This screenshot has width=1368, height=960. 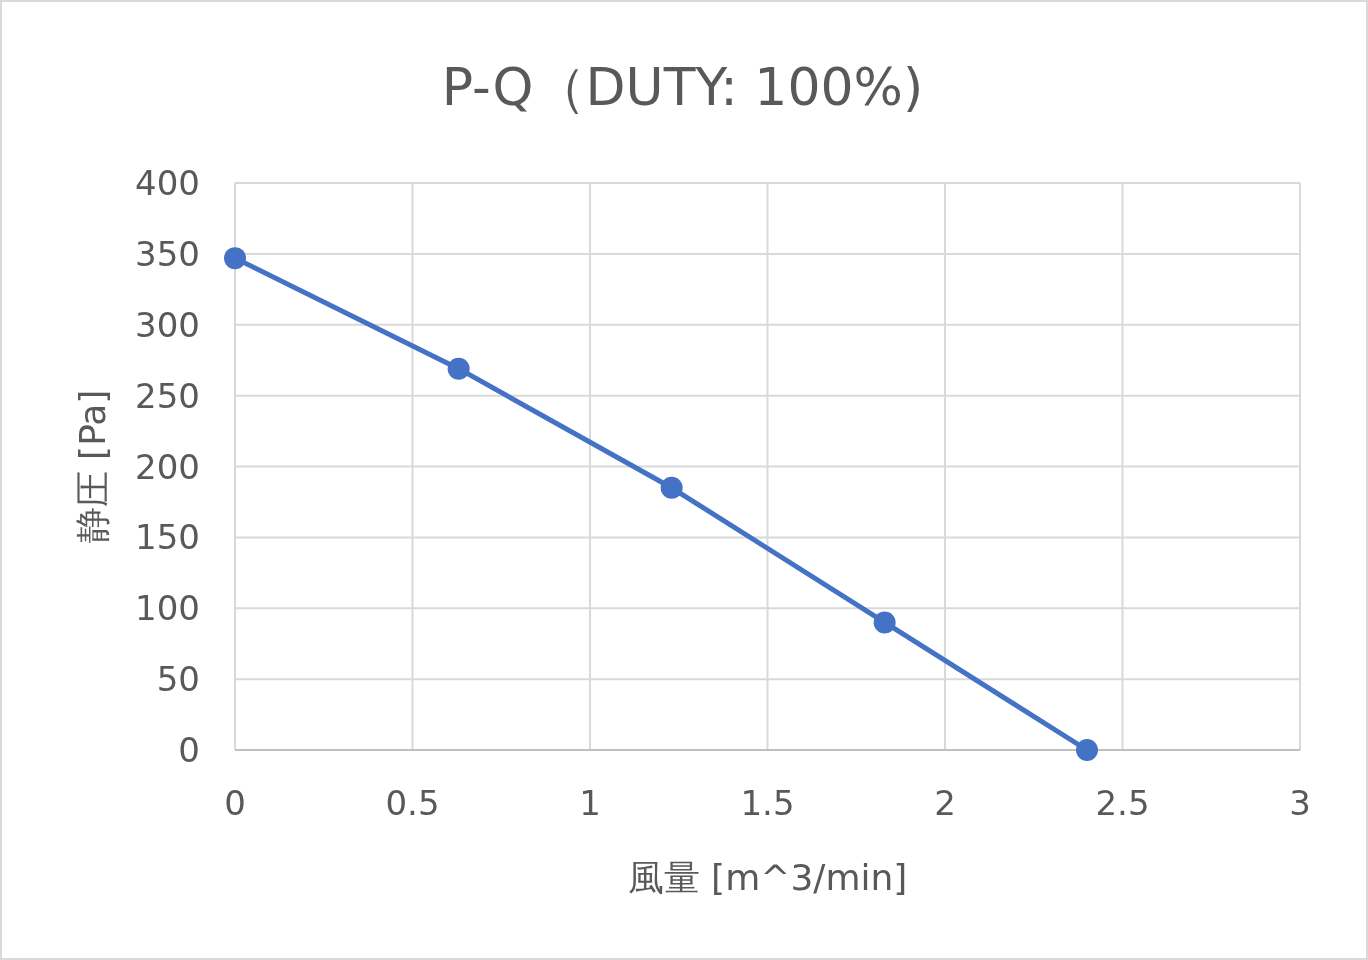 What do you see at coordinates (945, 803) in the screenshot?
I see `x-tick-label: 2` at bounding box center [945, 803].